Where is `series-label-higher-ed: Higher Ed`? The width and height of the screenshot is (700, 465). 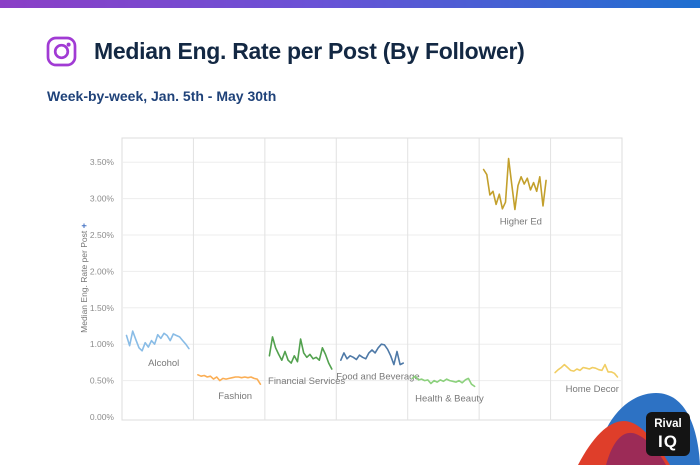 series-label-higher-ed: Higher Ed is located at coordinates (521, 222).